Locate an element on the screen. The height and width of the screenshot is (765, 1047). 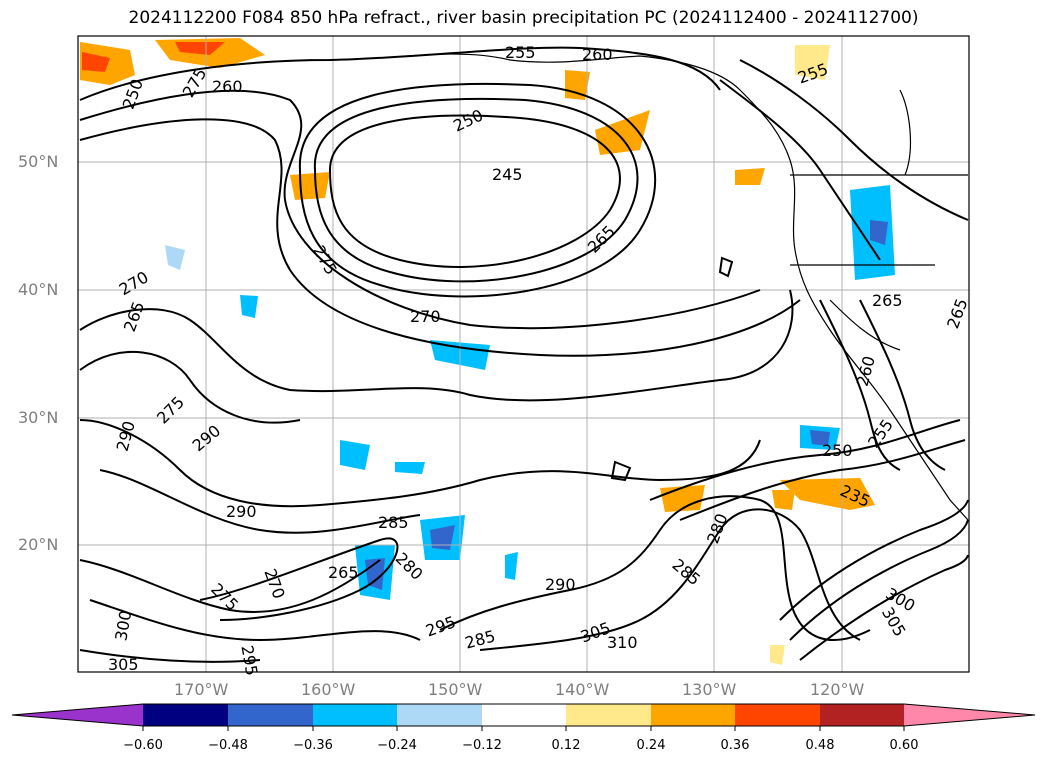
lat-label: 30°N is located at coordinates (38, 417).